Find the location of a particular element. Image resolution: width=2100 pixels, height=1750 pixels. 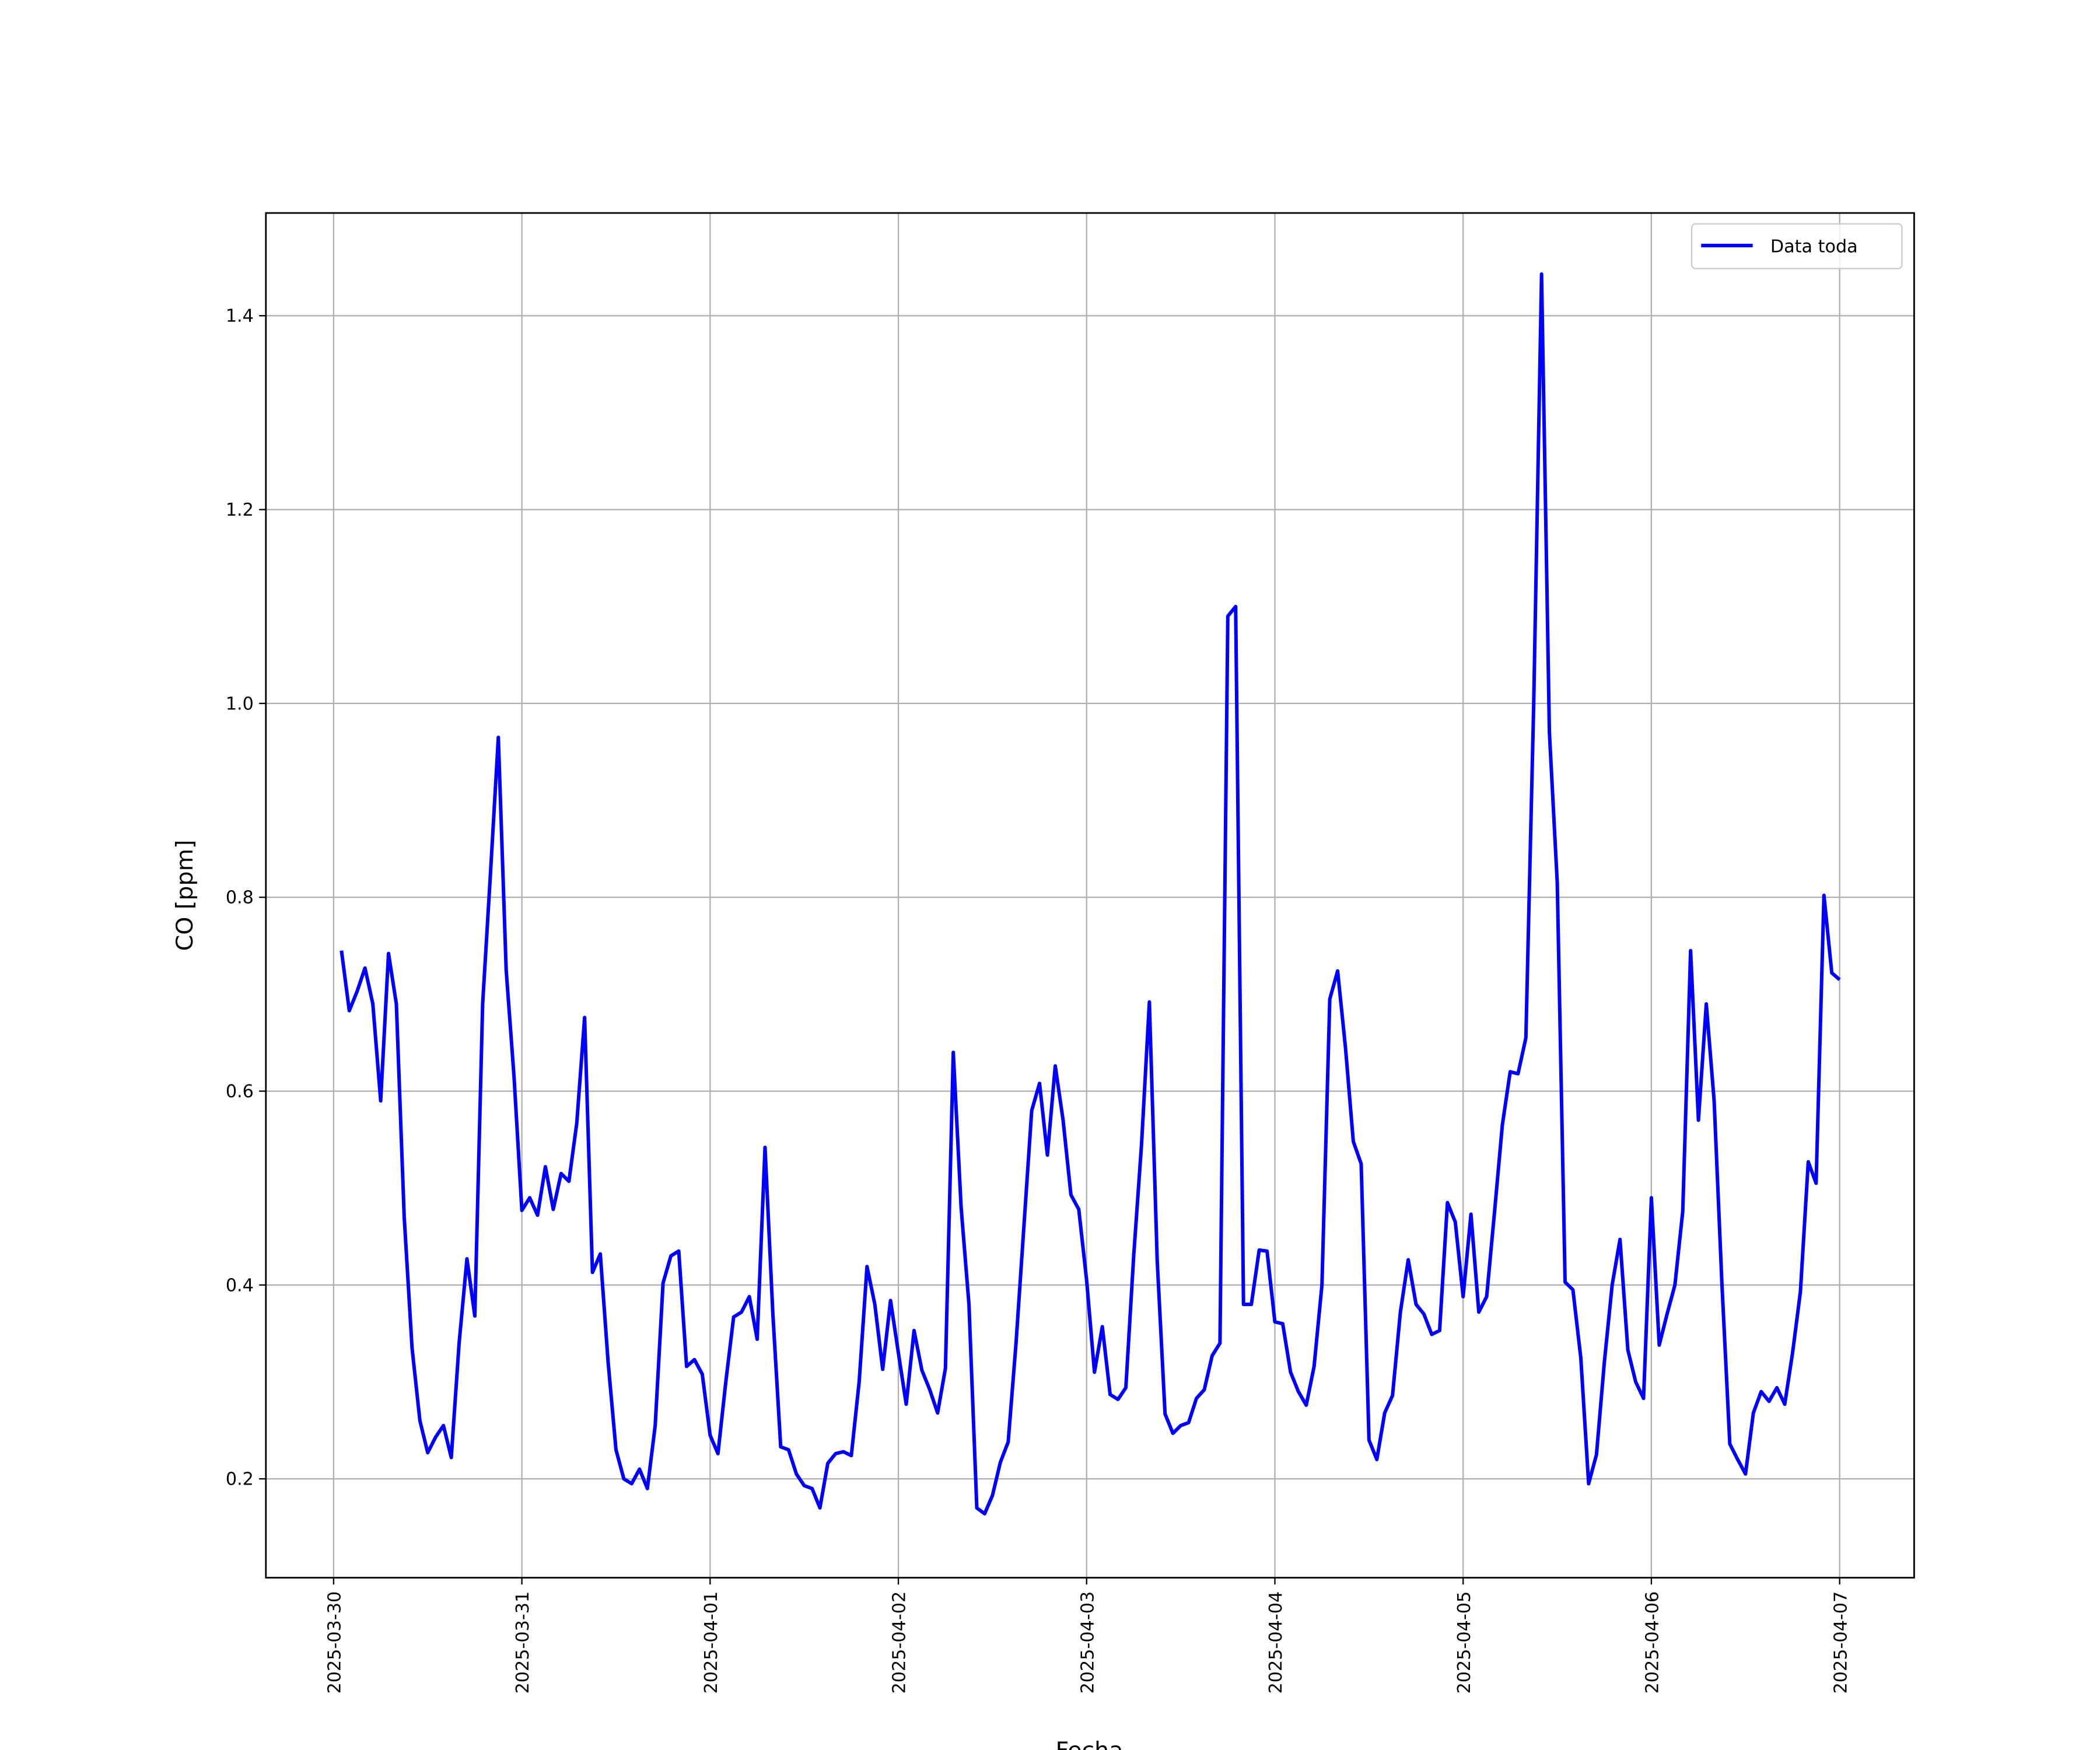

y-tick-label: 0.8 is located at coordinates (240, 898).